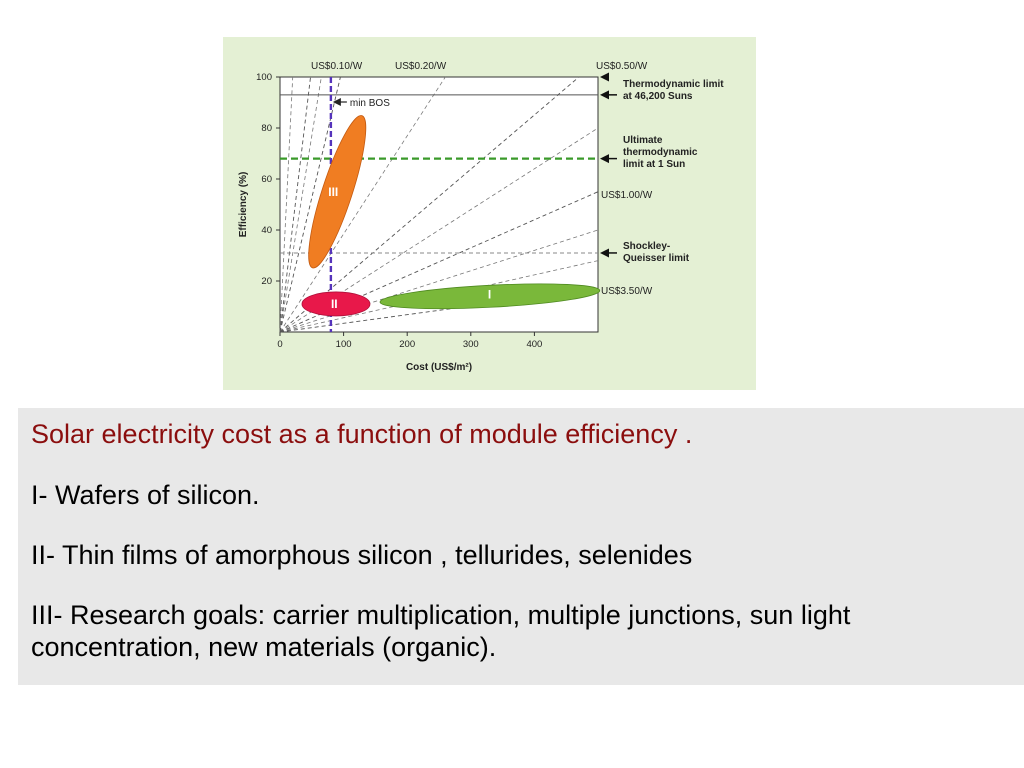 This screenshot has width=1024, height=768. I want to click on y-tick-label: 100, so click(264, 77).